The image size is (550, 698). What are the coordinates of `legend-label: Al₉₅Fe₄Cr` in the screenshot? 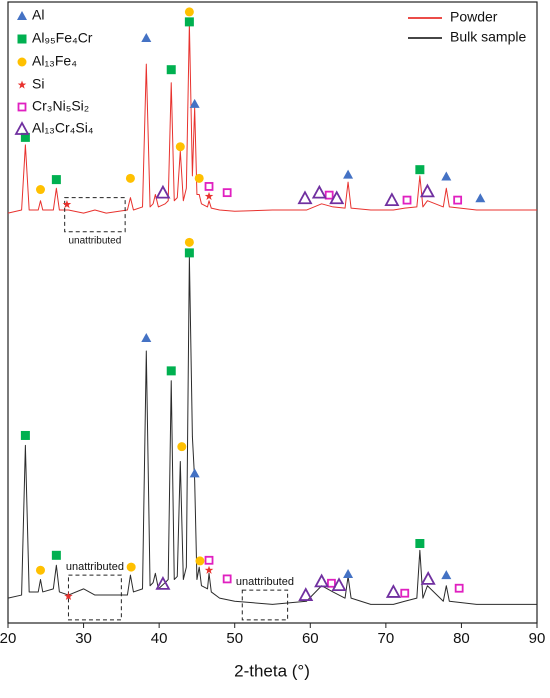 It's located at (62, 38).